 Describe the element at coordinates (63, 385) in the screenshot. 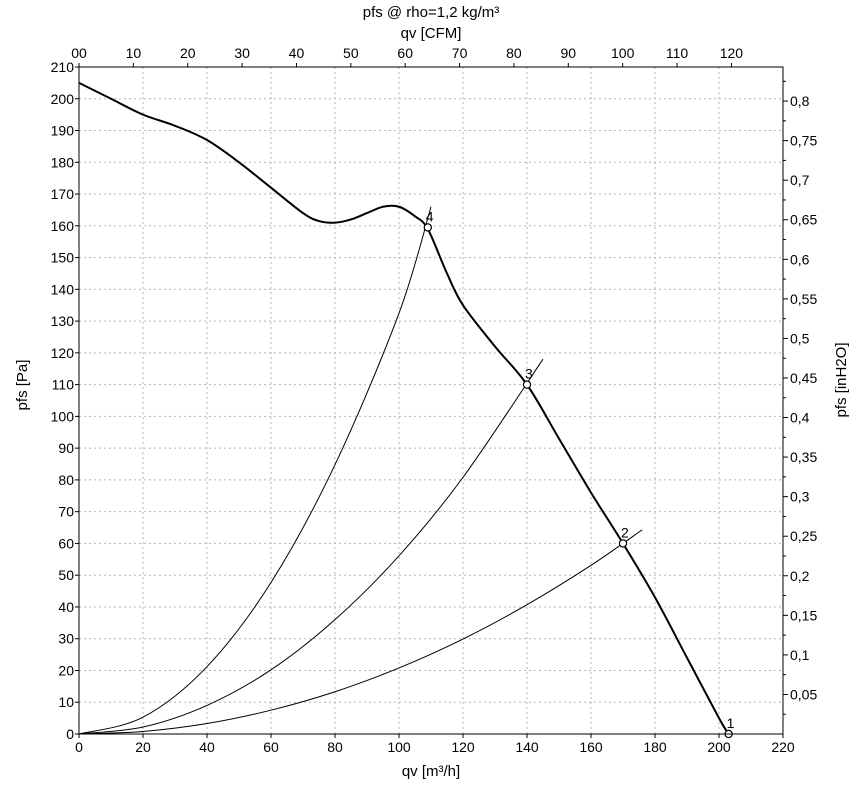

I see `y-tick-label: 110` at that location.